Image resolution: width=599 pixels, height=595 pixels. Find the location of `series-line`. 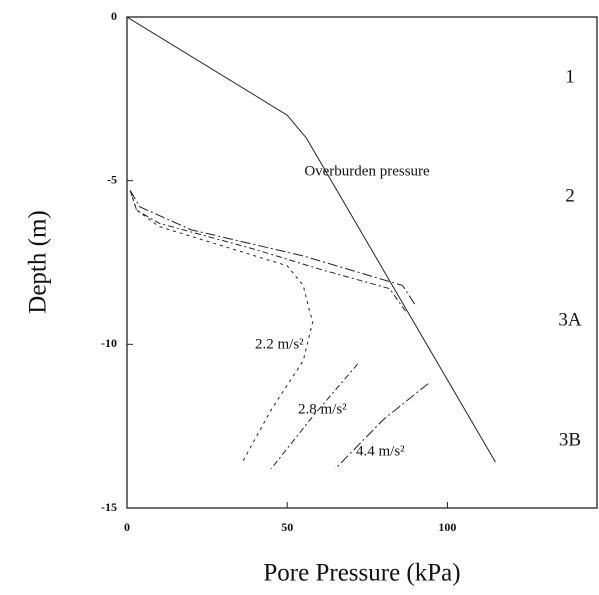

series-line is located at coordinates (221, 326).